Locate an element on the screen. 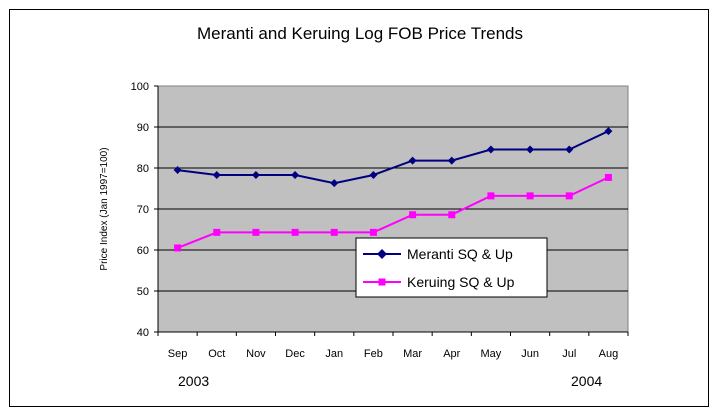 The height and width of the screenshot is (420, 720). series-line-keruing is located at coordinates (393, 212).